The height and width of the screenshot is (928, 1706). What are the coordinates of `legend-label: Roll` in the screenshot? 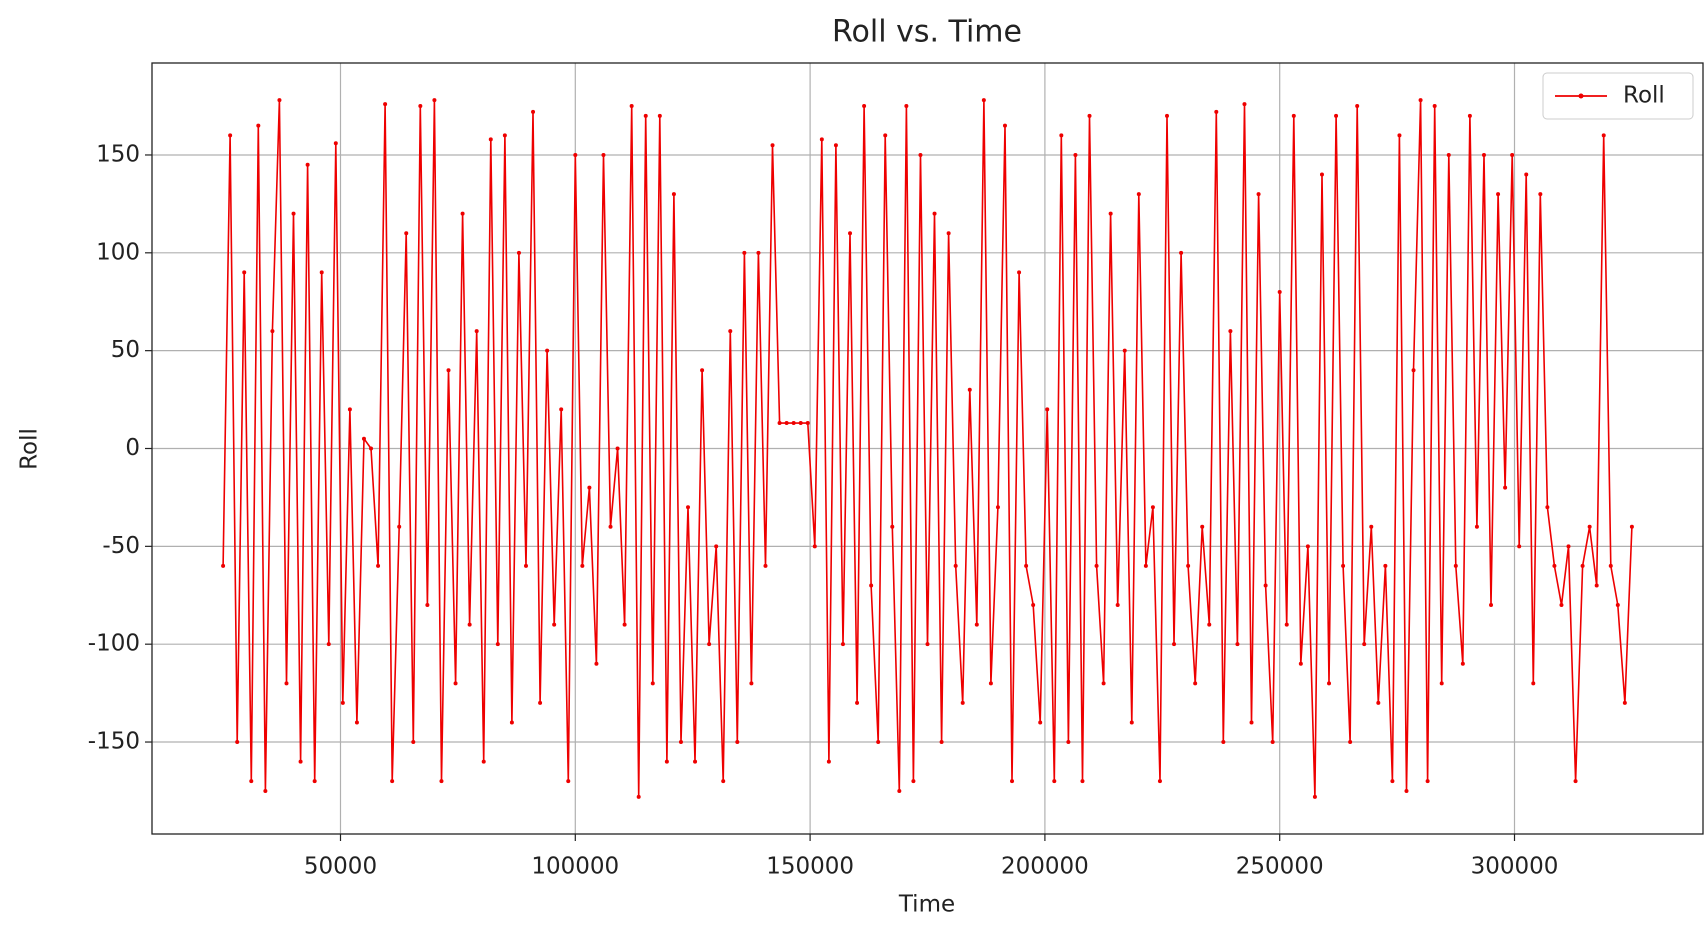 It's located at (1644, 96).